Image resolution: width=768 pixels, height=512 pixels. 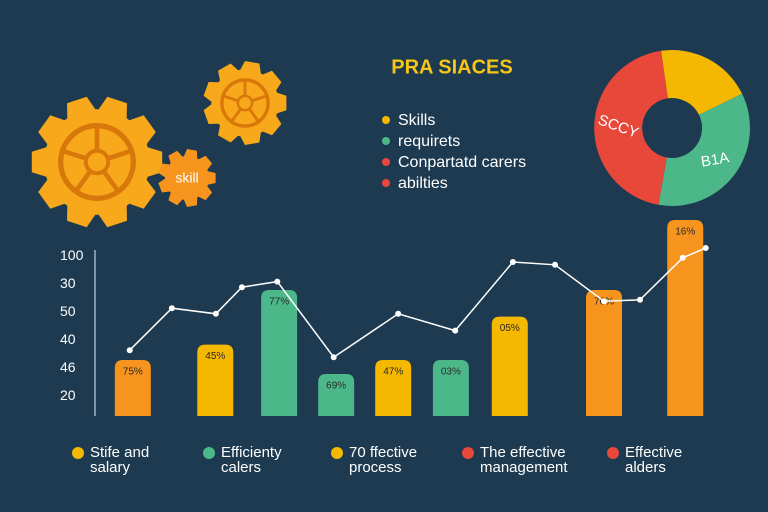 I want to click on bar-label: 03%, so click(x=451, y=372).